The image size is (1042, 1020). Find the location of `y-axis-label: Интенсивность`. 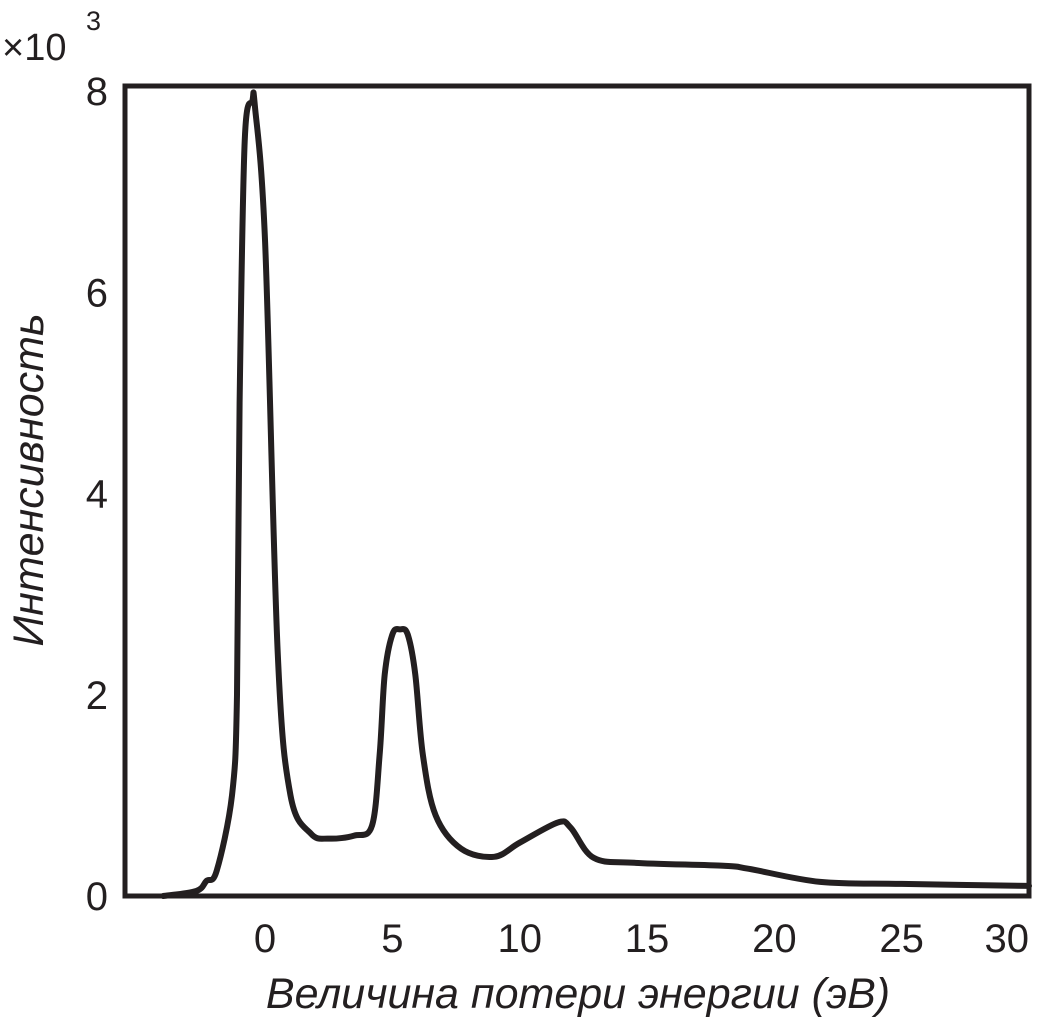

y-axis-label: Интенсивность is located at coordinates (29, 479).